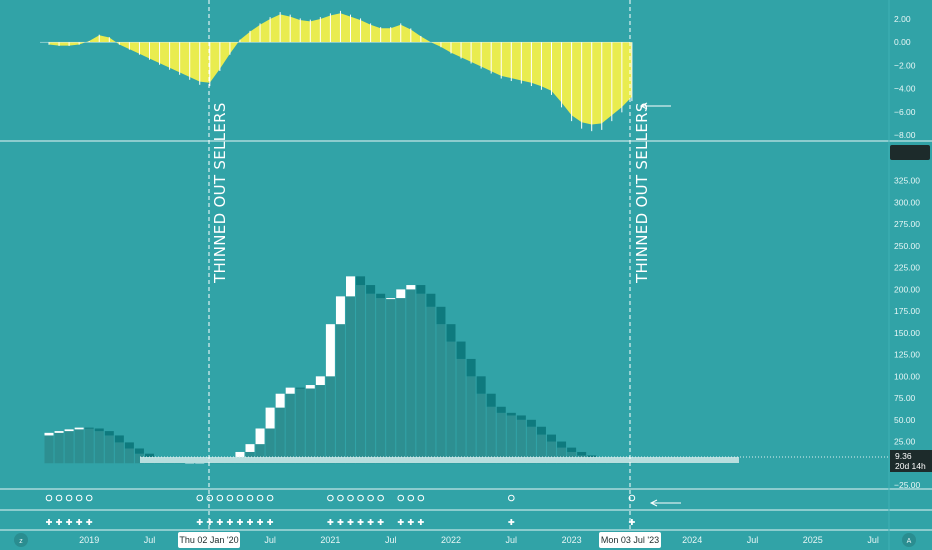  Describe the element at coordinates (642, 193) in the screenshot. I see `annotation-right: THINNED OUT SELLERS` at that location.